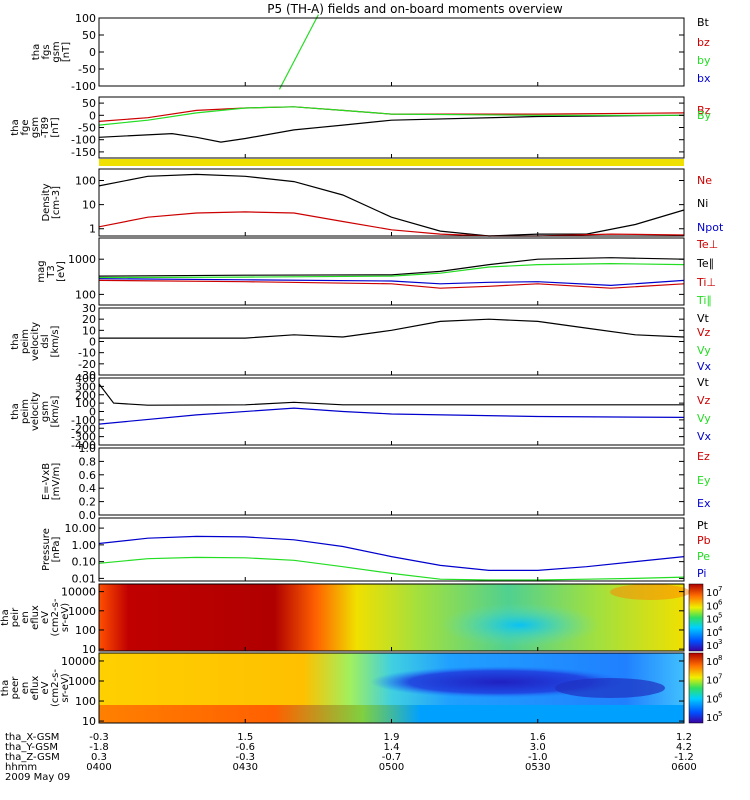 The image size is (750, 800). What do you see at coordinates (46, 51) in the screenshot?
I see `ylabel-line: fgs` at bounding box center [46, 51].